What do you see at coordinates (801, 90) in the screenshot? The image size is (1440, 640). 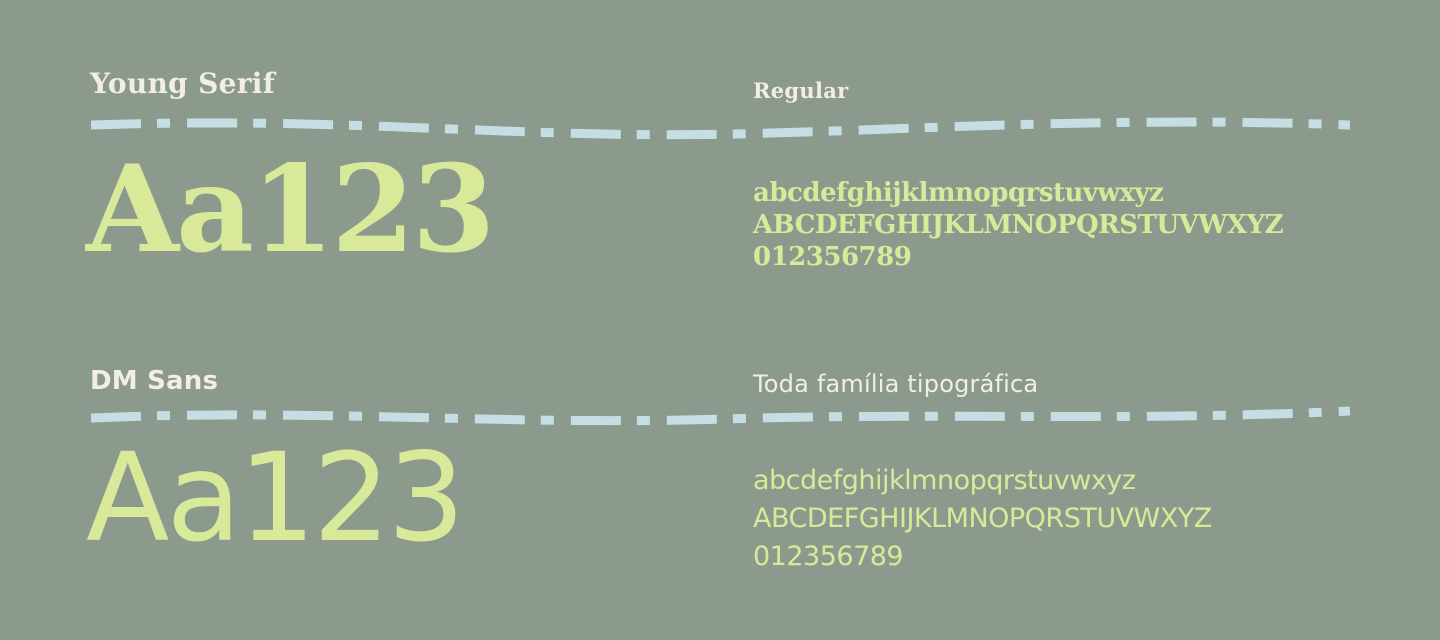 I see `font-style-label: Regular` at bounding box center [801, 90].